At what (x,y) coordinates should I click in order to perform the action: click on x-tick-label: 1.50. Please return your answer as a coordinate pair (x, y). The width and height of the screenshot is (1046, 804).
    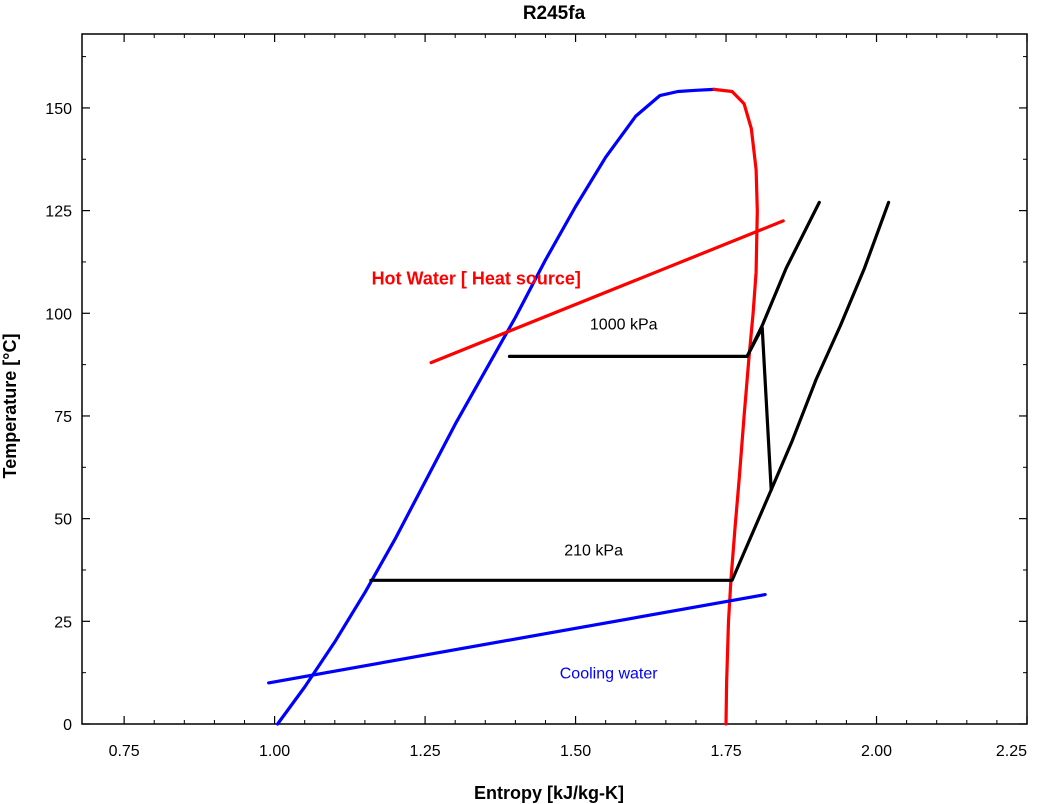
    Looking at the image, I should click on (575, 751).